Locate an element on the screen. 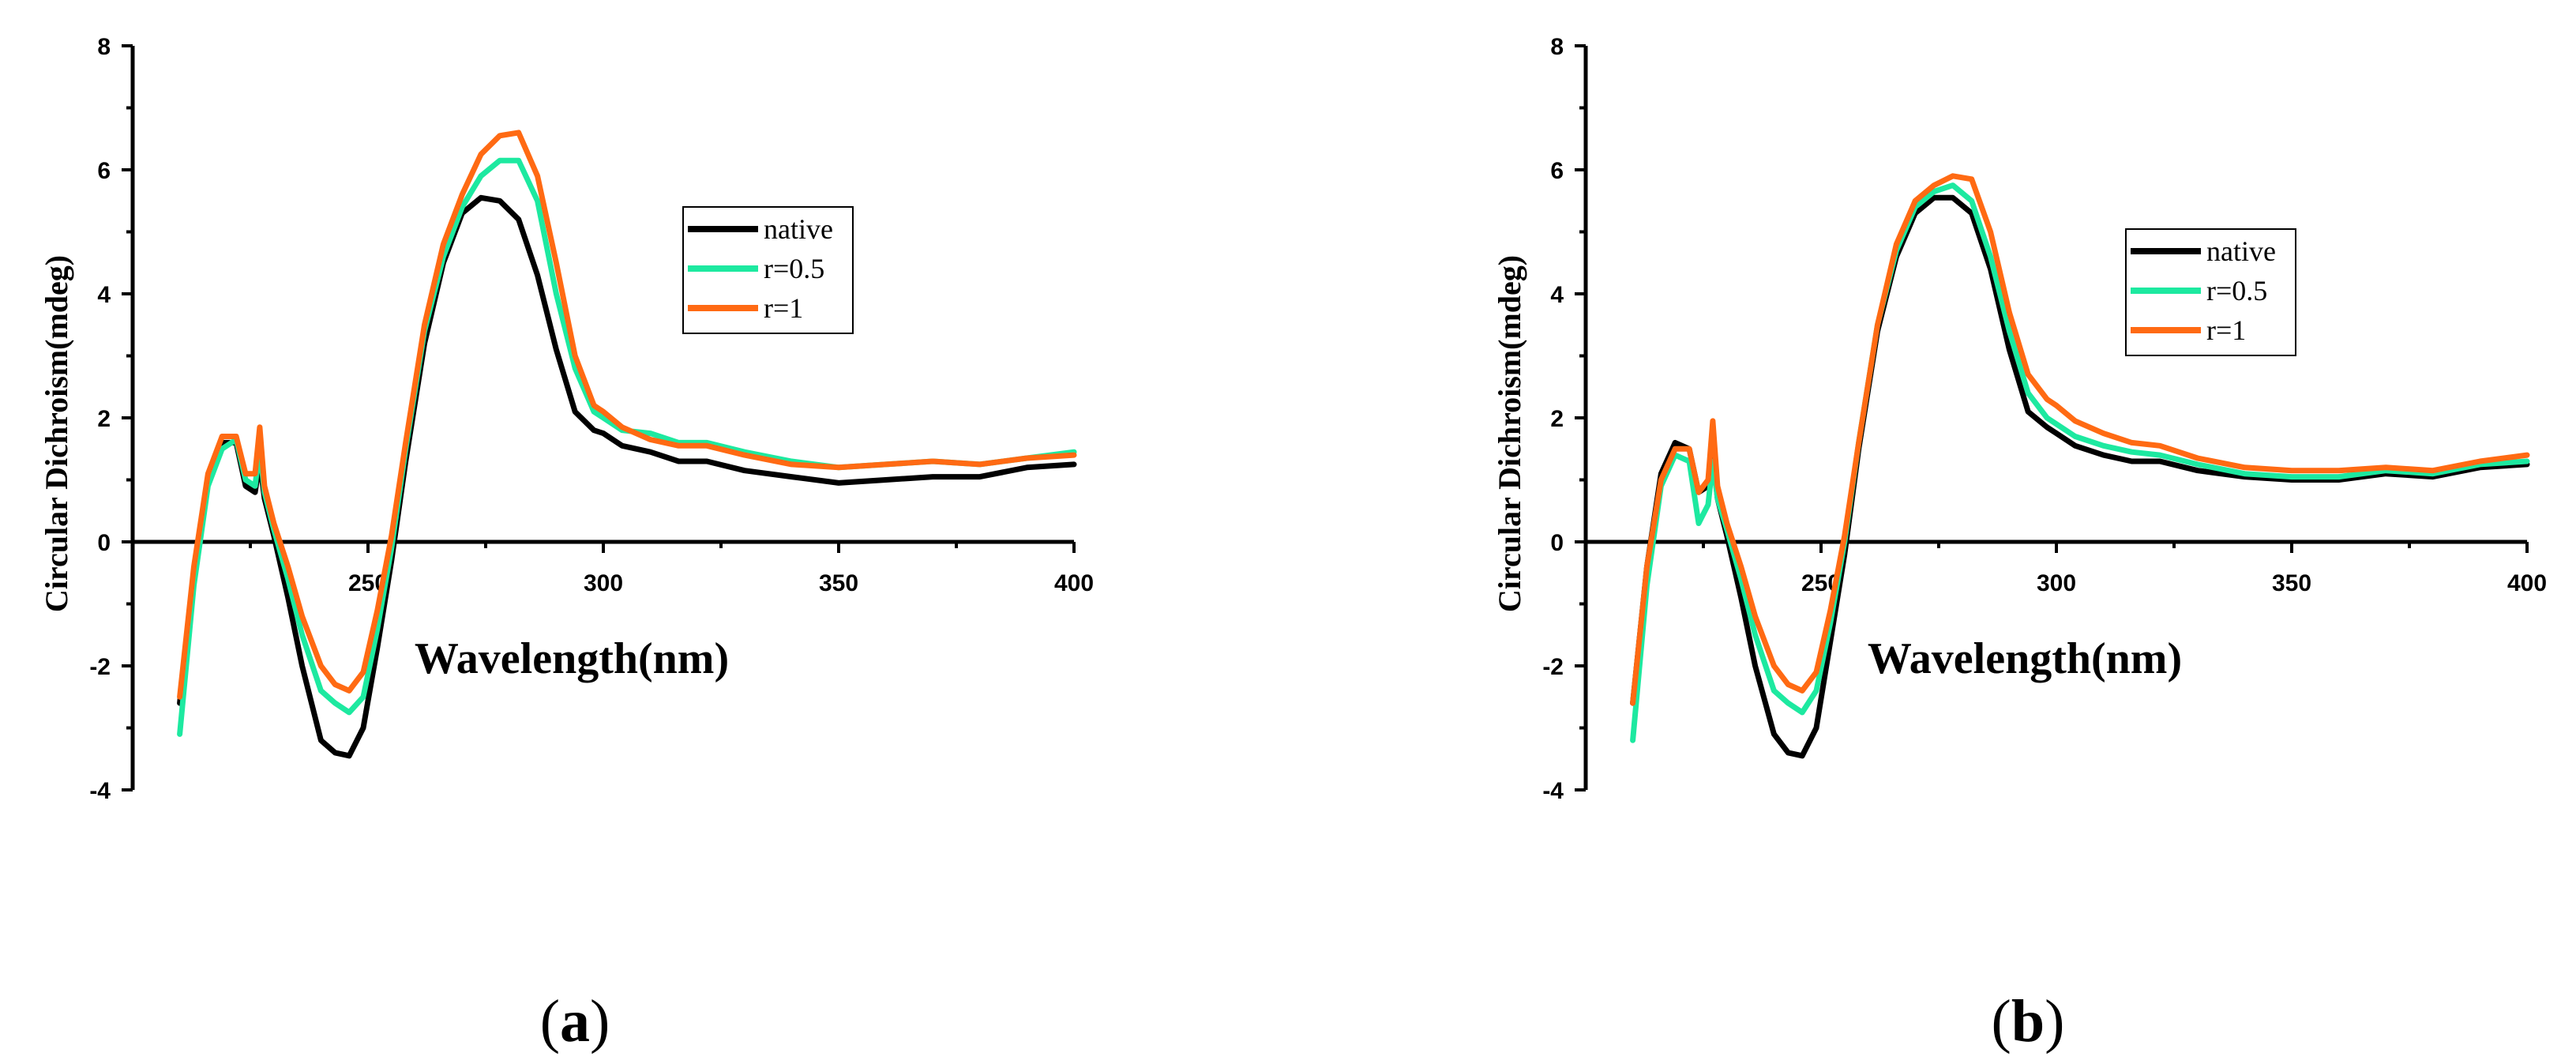  chart-b-x-axis-label: Wavelength(nm) is located at coordinates (2025, 658).